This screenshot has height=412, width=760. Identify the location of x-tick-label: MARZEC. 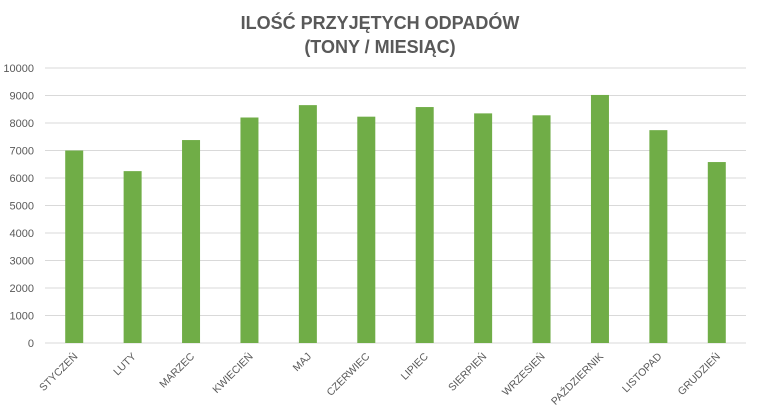
(177, 370).